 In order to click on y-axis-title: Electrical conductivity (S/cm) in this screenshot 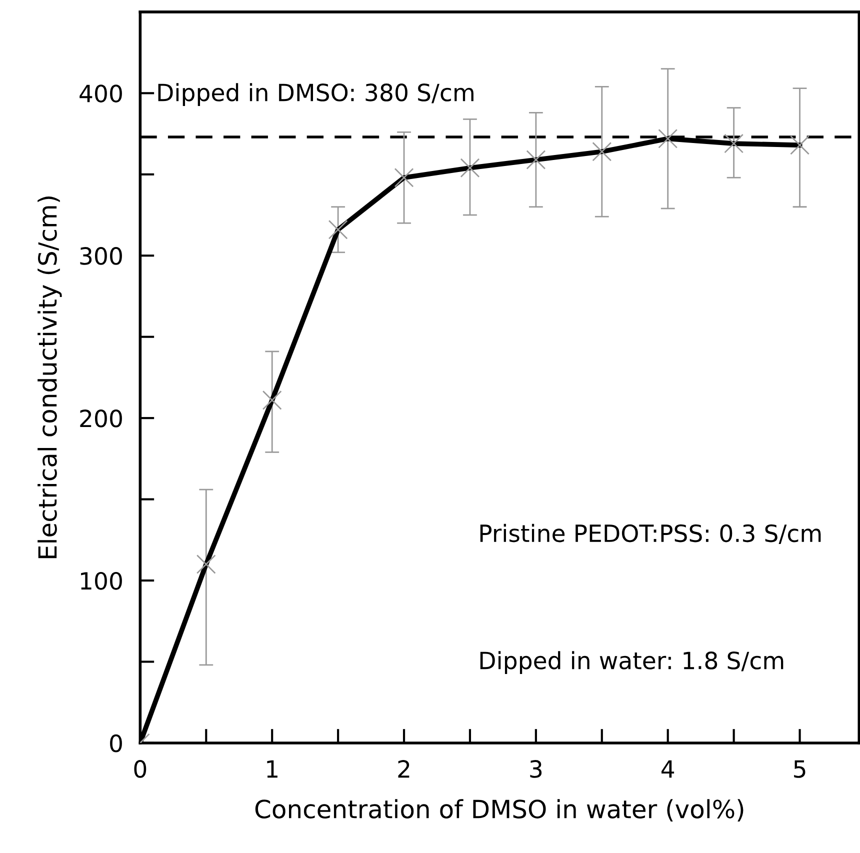, I will do `click(50, 377)`.